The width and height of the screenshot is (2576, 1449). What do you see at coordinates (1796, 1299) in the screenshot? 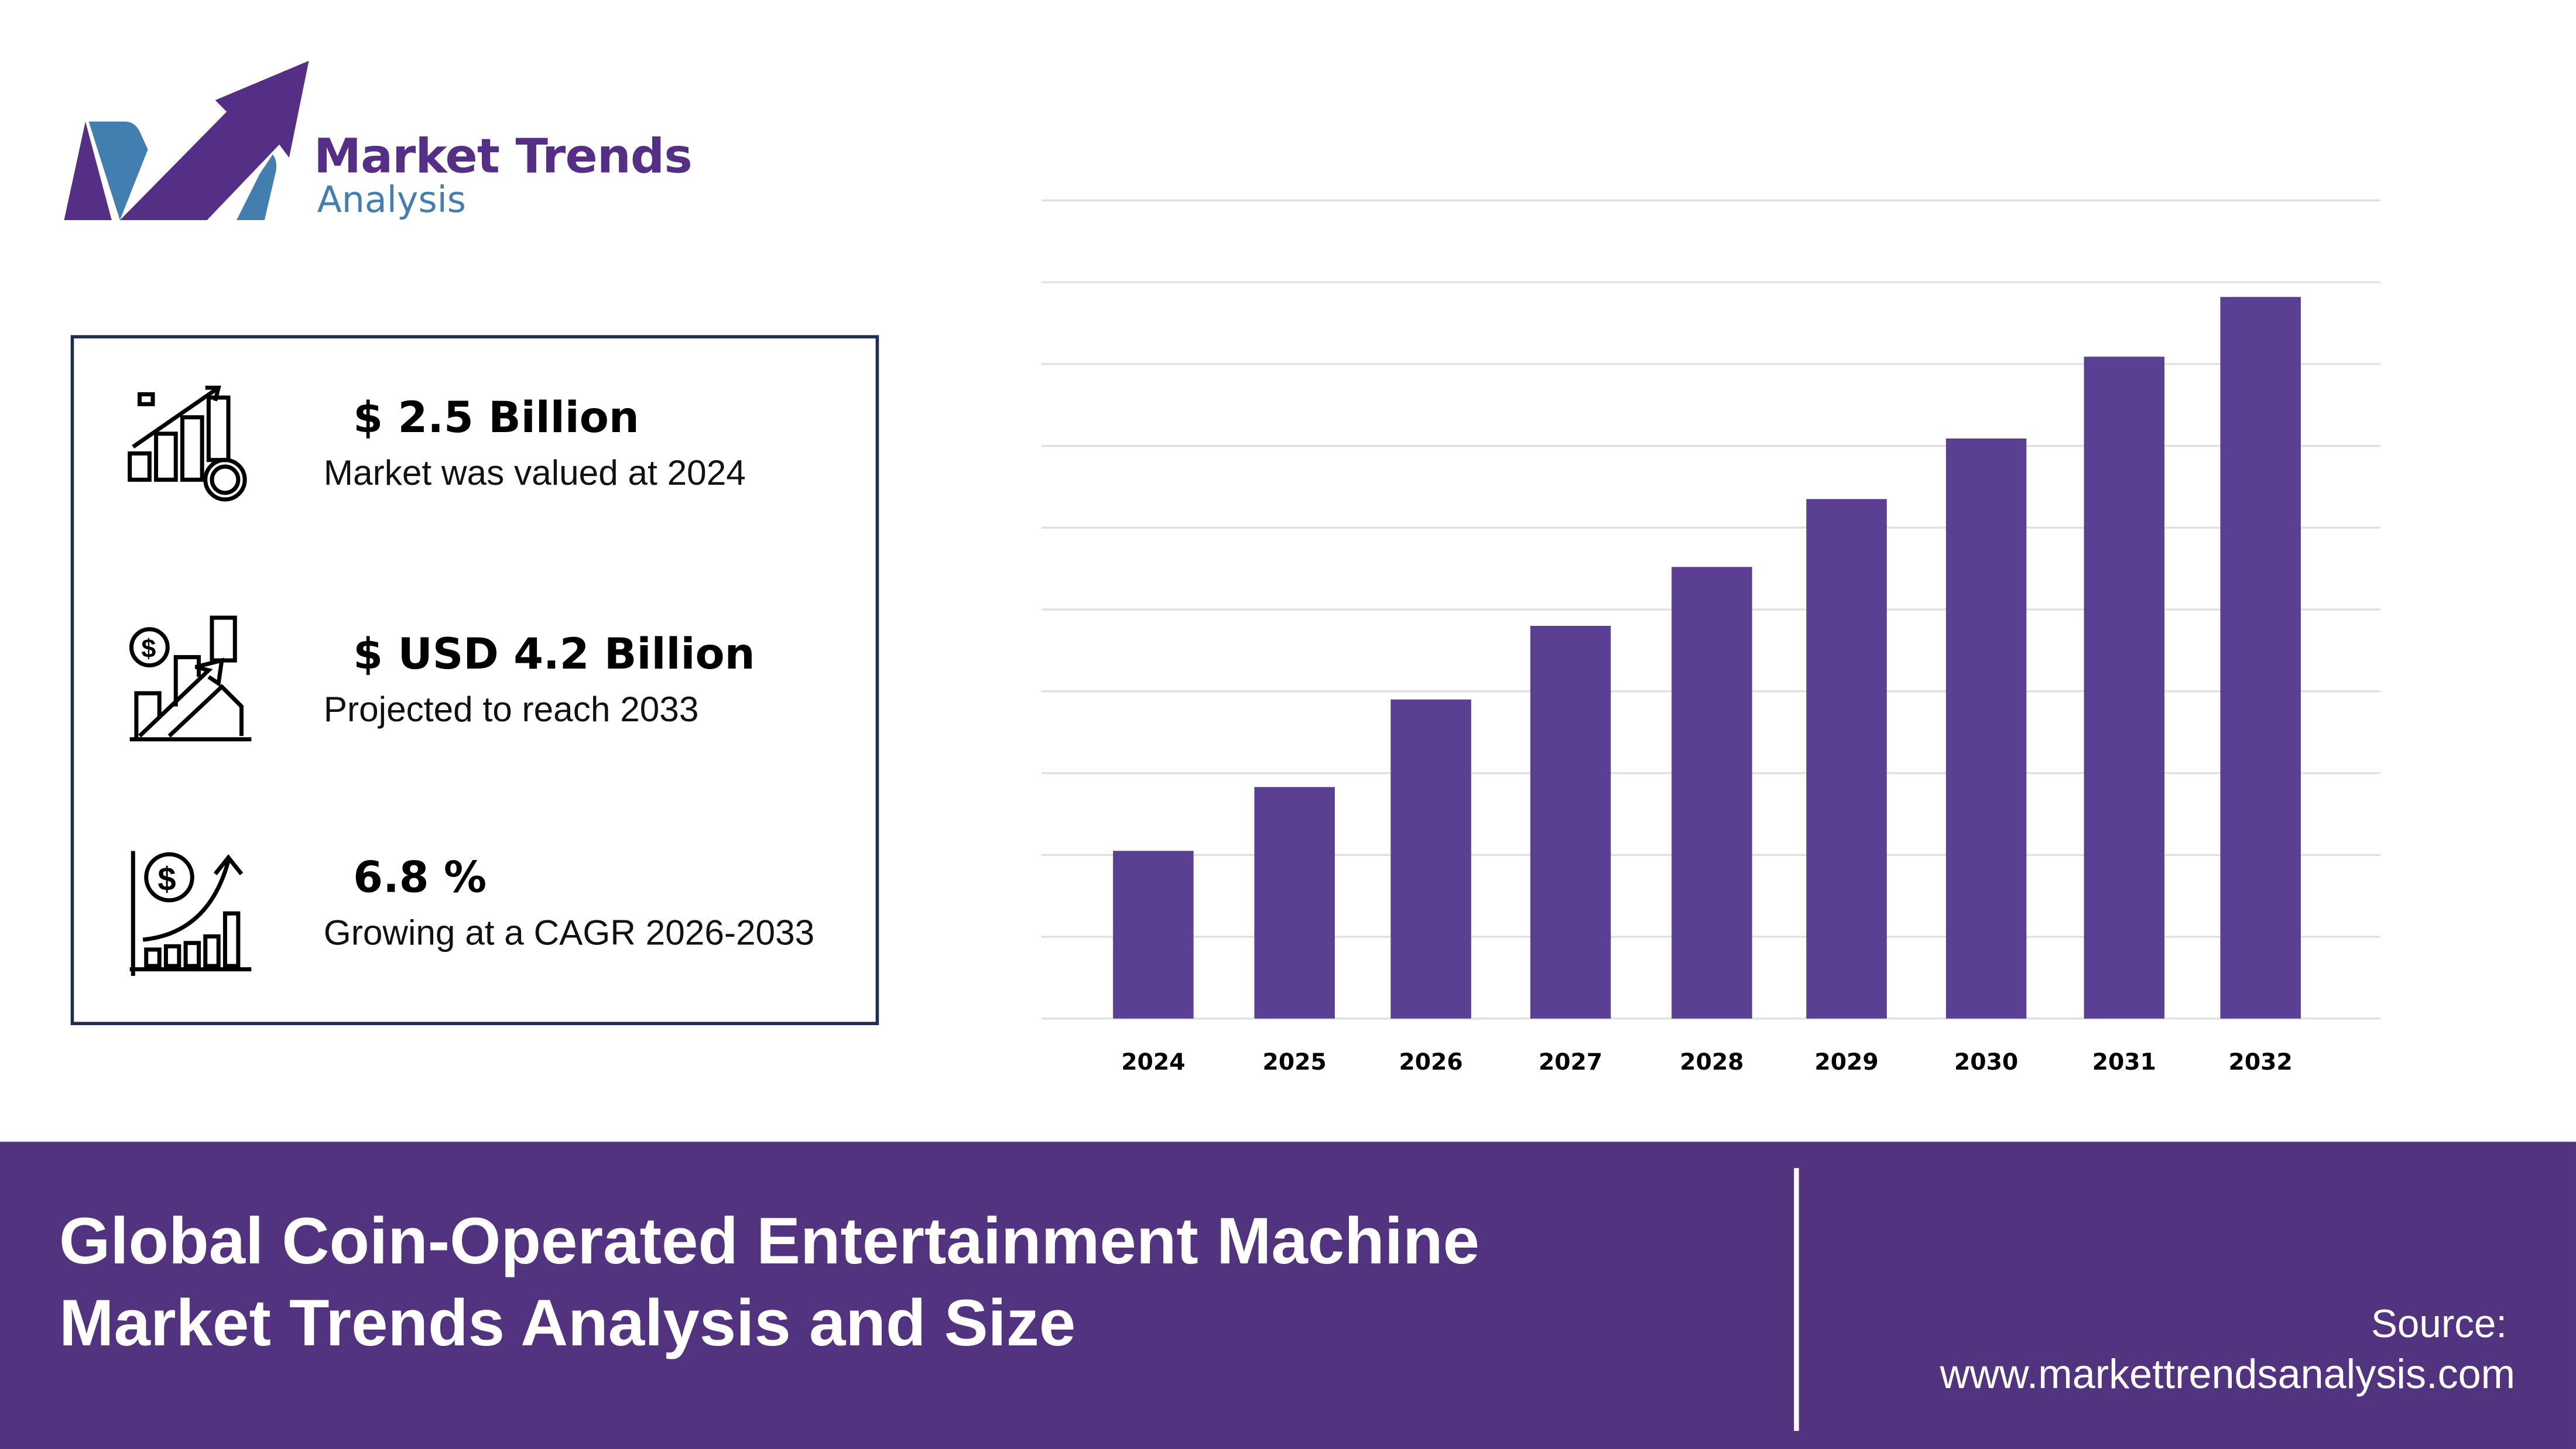
I see `footer-divider` at bounding box center [1796, 1299].